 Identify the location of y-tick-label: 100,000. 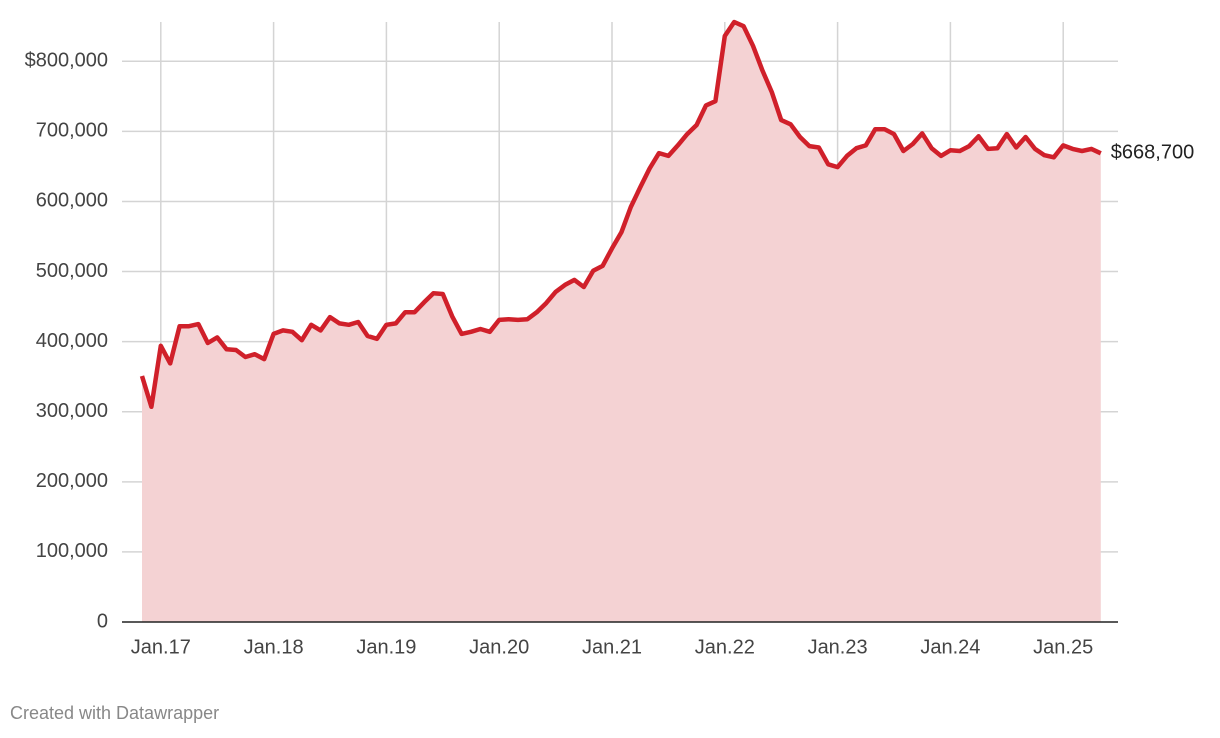
(72, 551).